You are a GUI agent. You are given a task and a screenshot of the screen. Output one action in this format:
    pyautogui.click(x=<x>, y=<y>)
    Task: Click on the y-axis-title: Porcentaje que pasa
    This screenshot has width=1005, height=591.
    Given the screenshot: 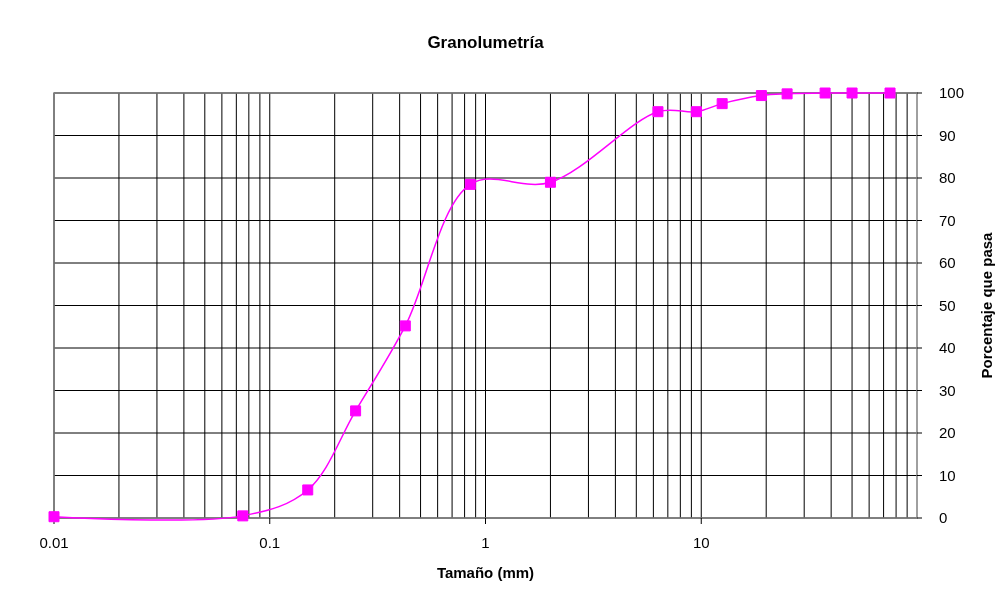 What is the action you would take?
    pyautogui.click(x=986, y=305)
    